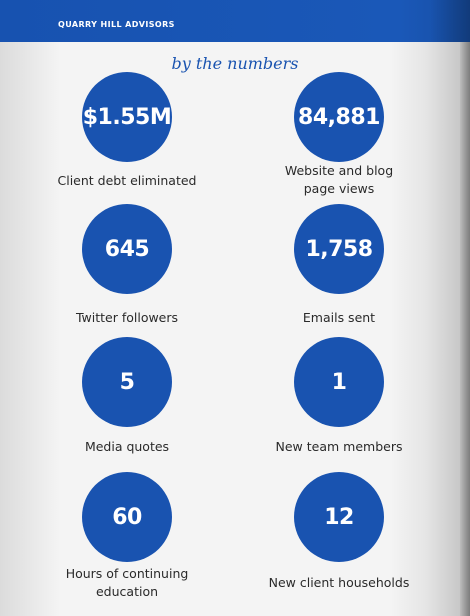  What do you see at coordinates (127, 446) in the screenshot?
I see `stat-label: Media quotes` at bounding box center [127, 446].